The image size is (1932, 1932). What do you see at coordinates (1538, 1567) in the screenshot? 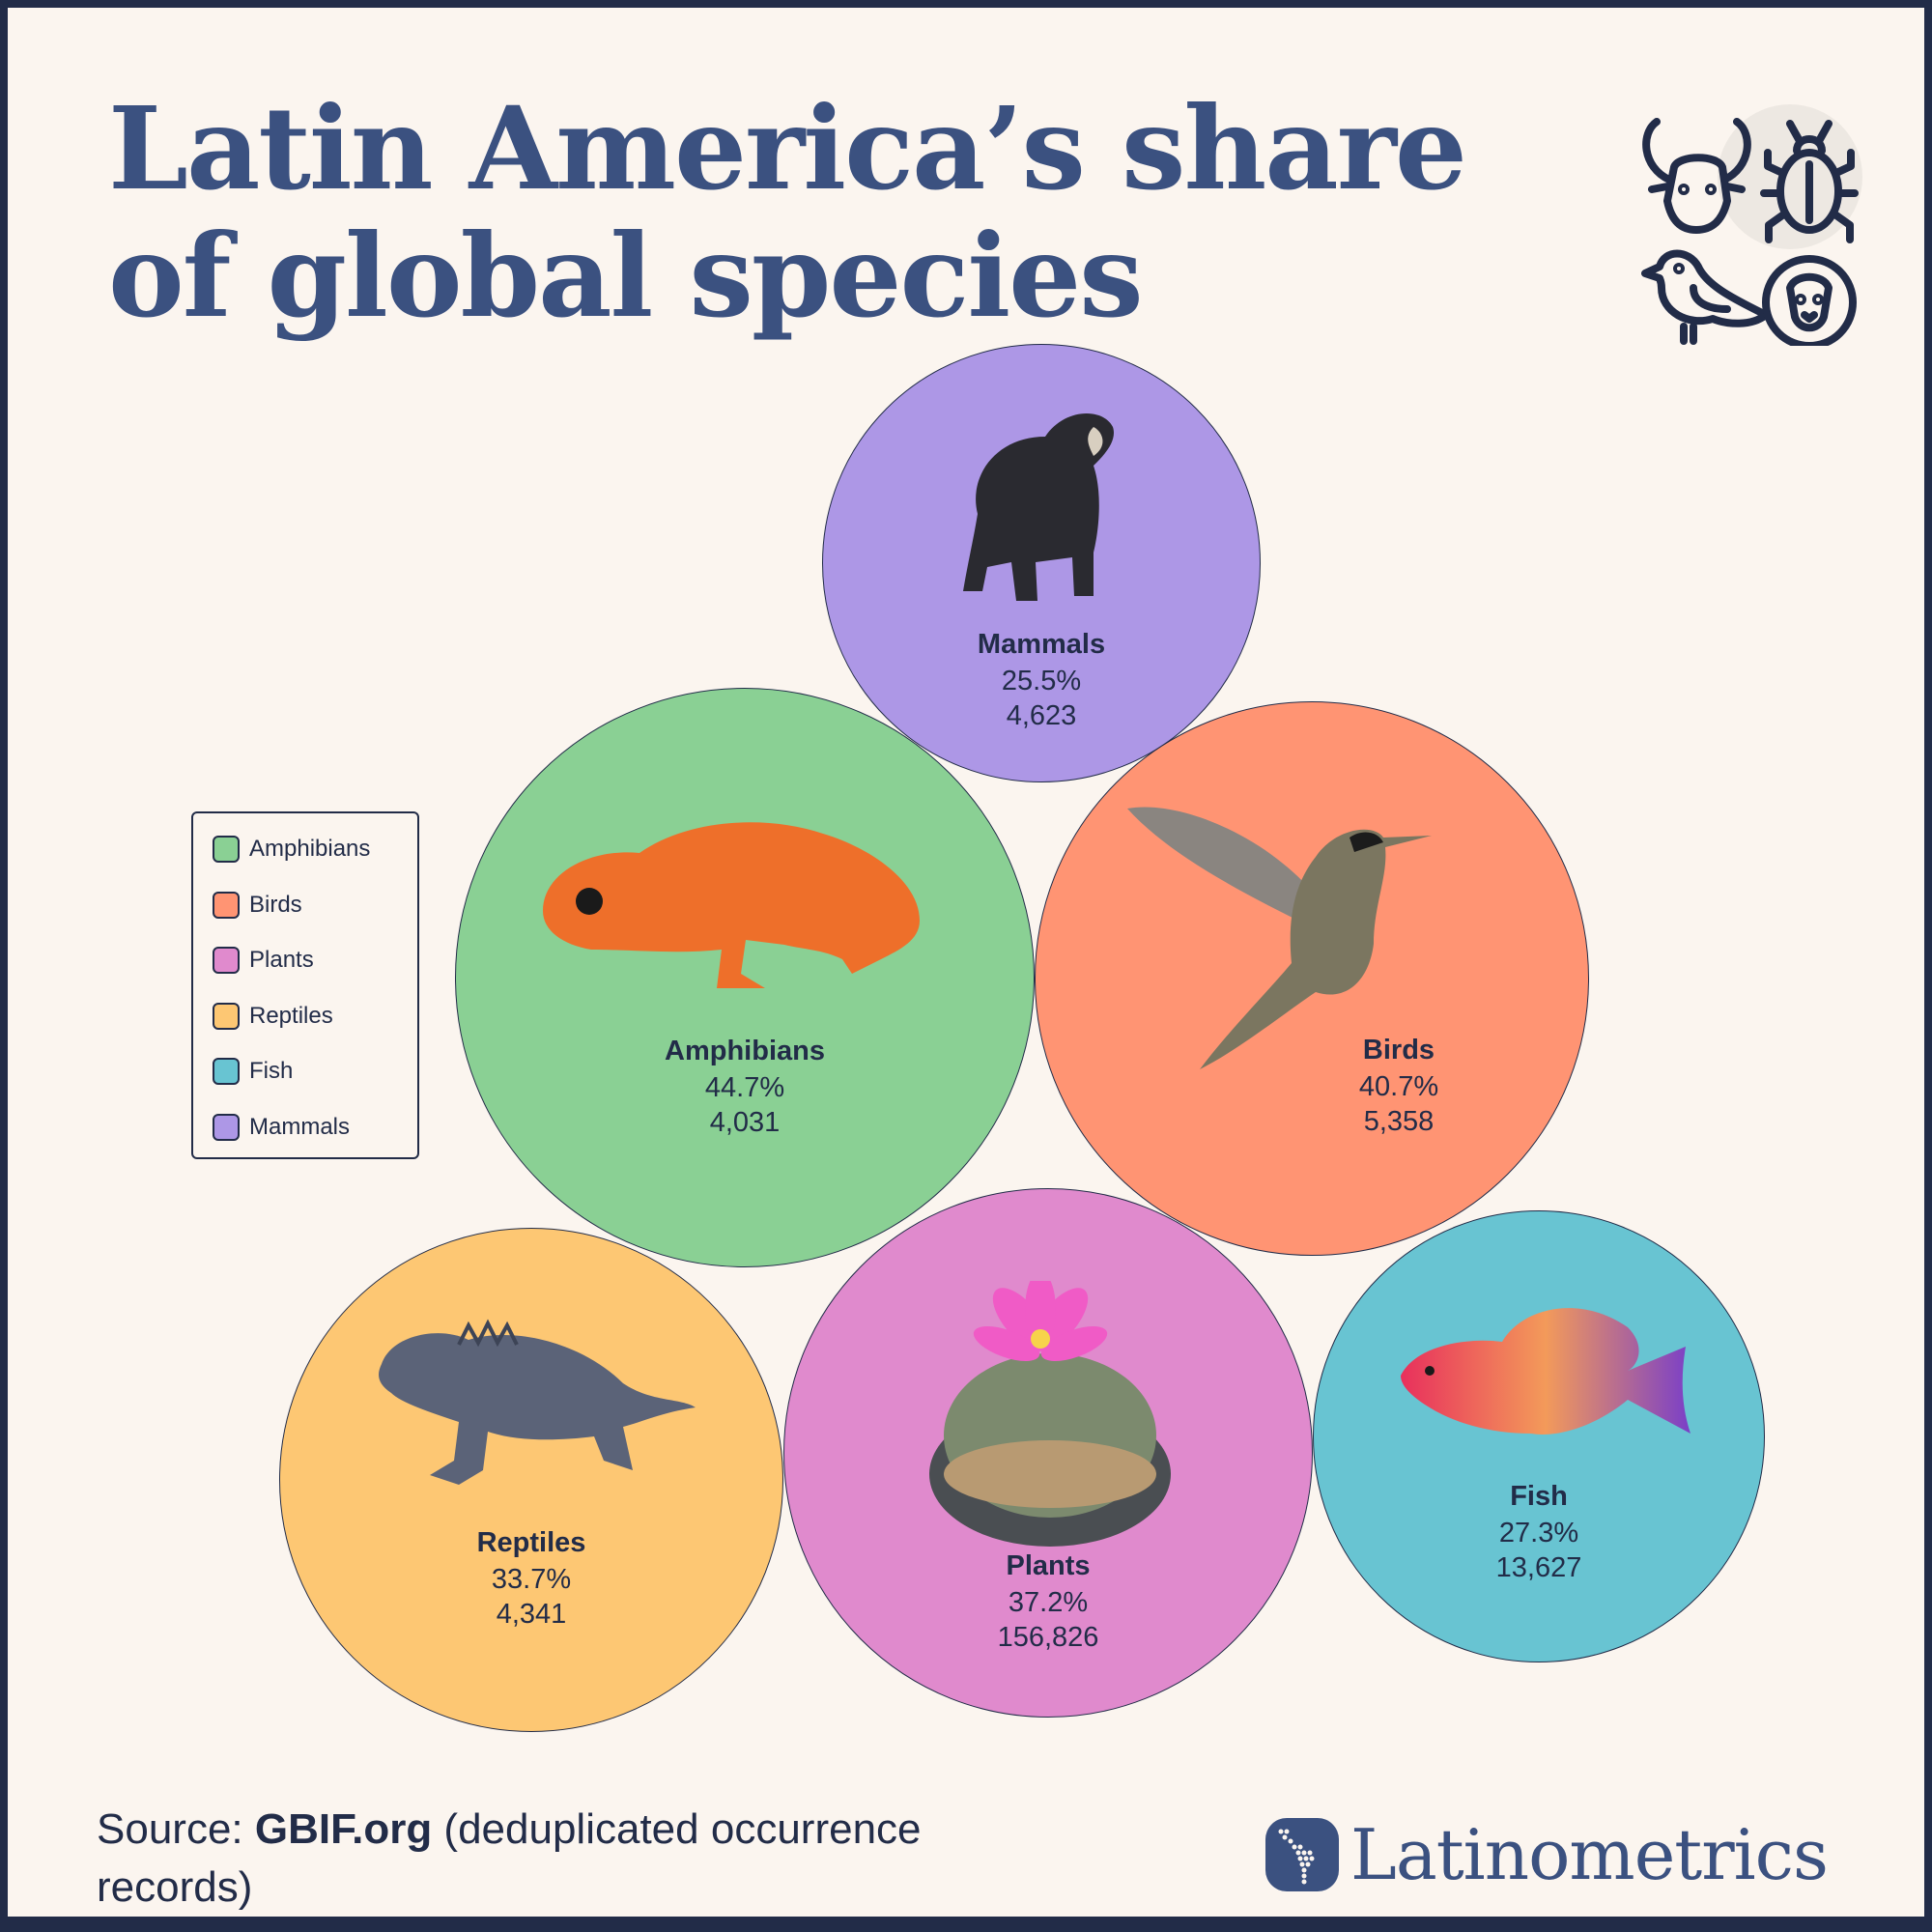
I see `category-count: 13,627` at bounding box center [1538, 1567].